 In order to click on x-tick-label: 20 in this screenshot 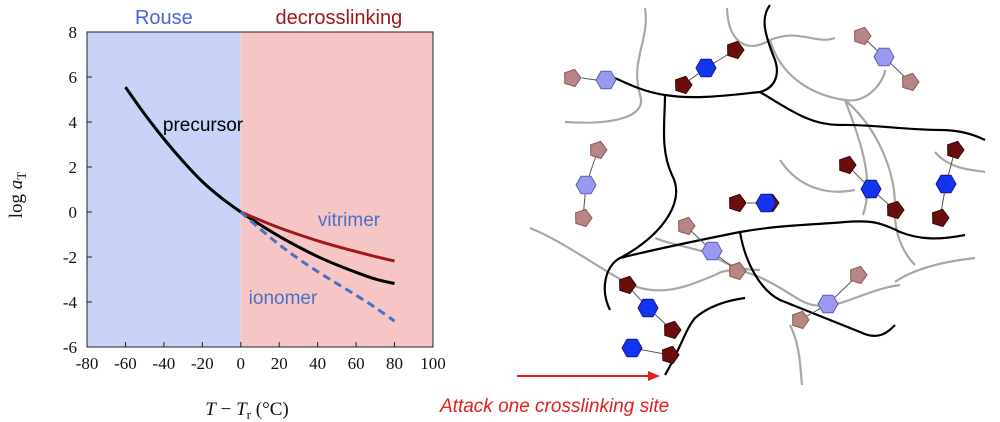, I will do `click(279, 363)`.